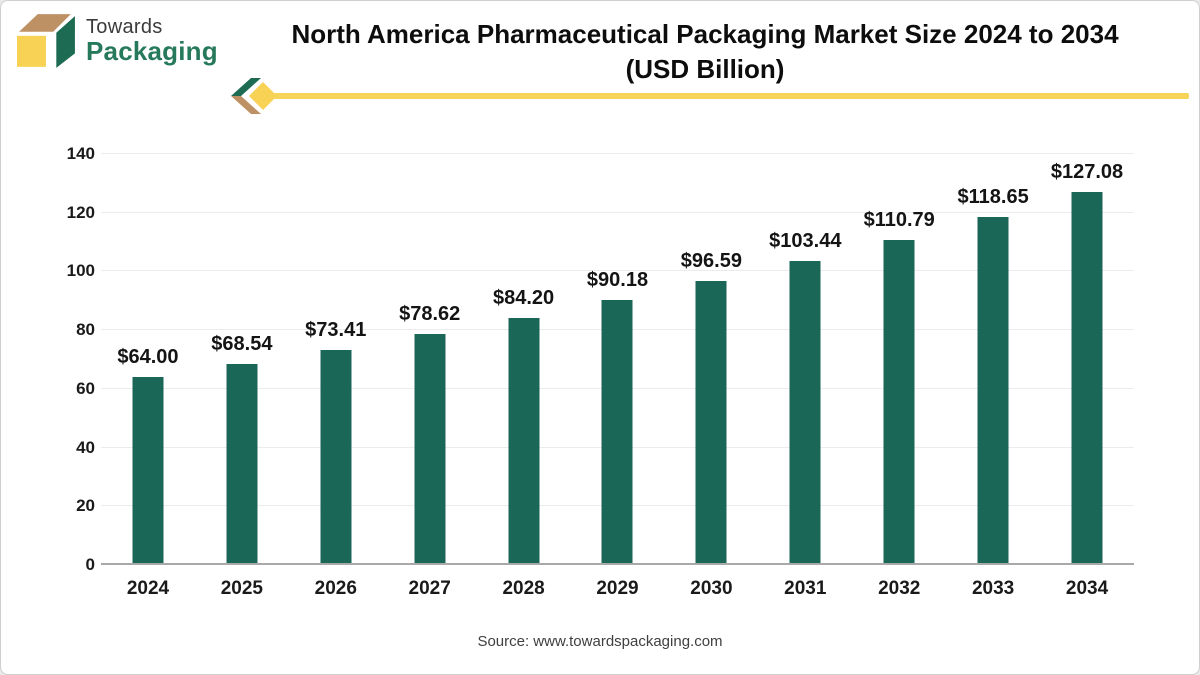  Describe the element at coordinates (90, 564) in the screenshot. I see `y-axis-tick-0: 0` at that location.